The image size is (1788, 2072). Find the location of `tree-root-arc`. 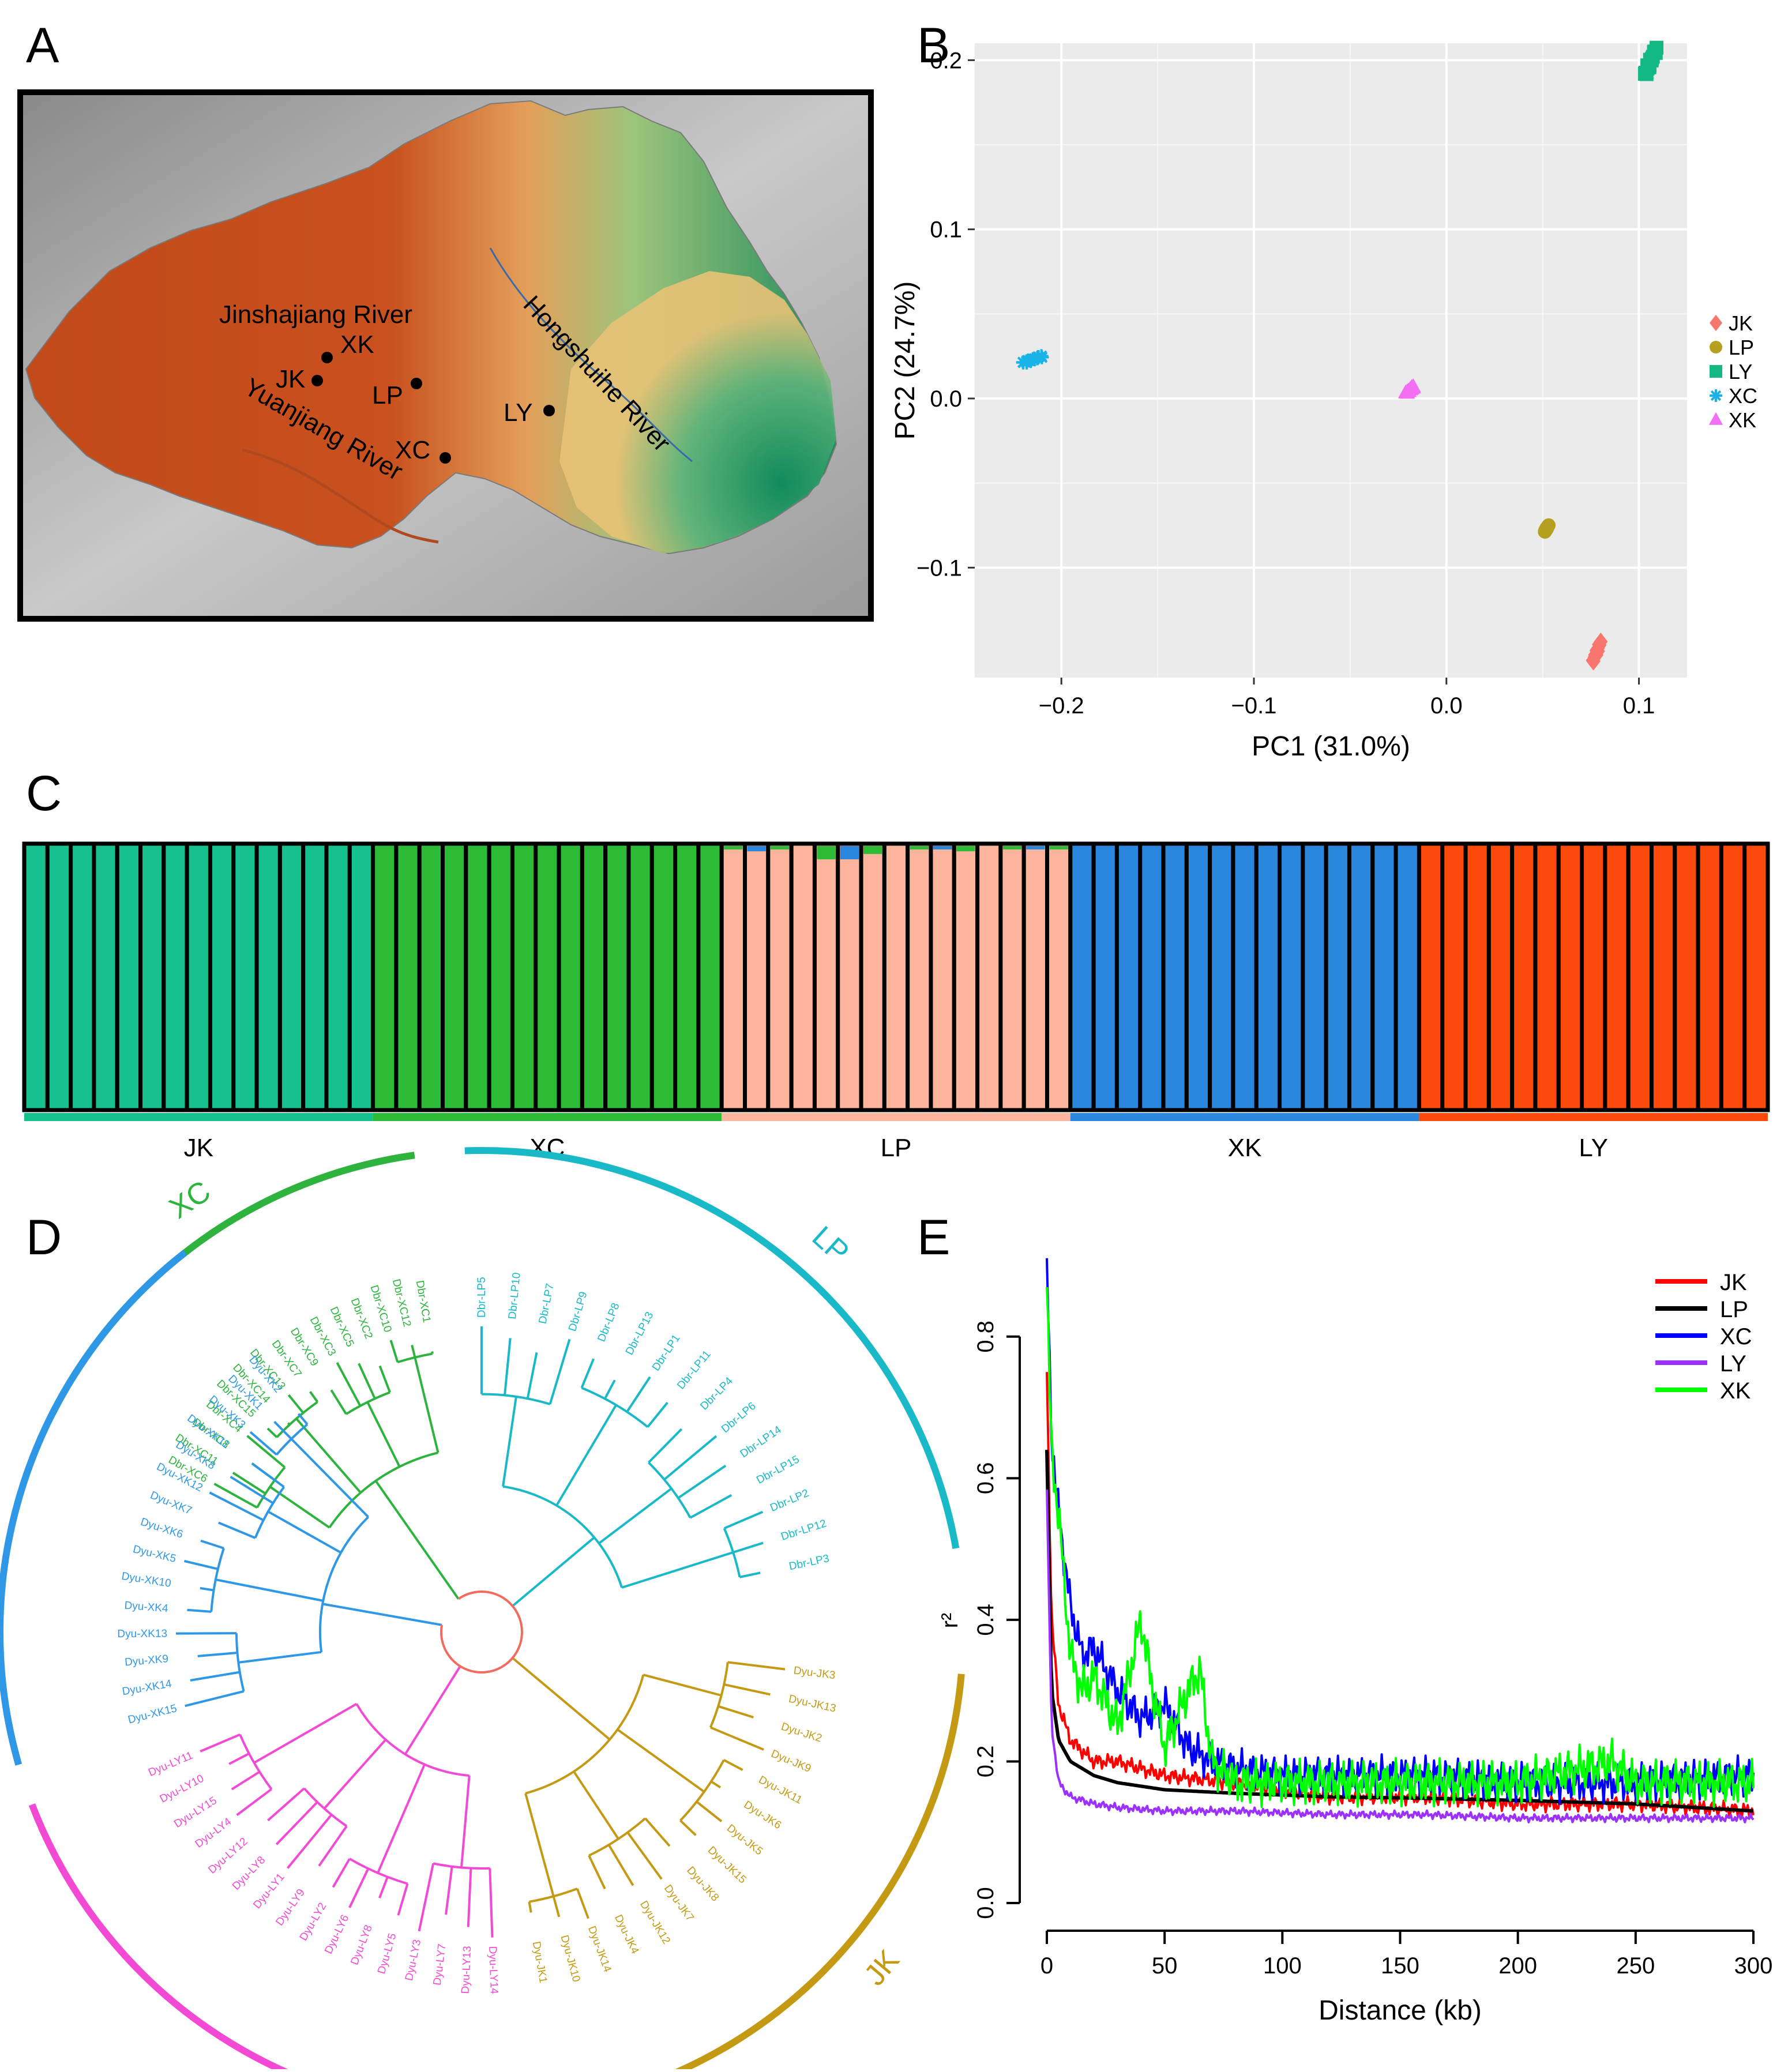

tree-root-arc is located at coordinates (481, 1632).